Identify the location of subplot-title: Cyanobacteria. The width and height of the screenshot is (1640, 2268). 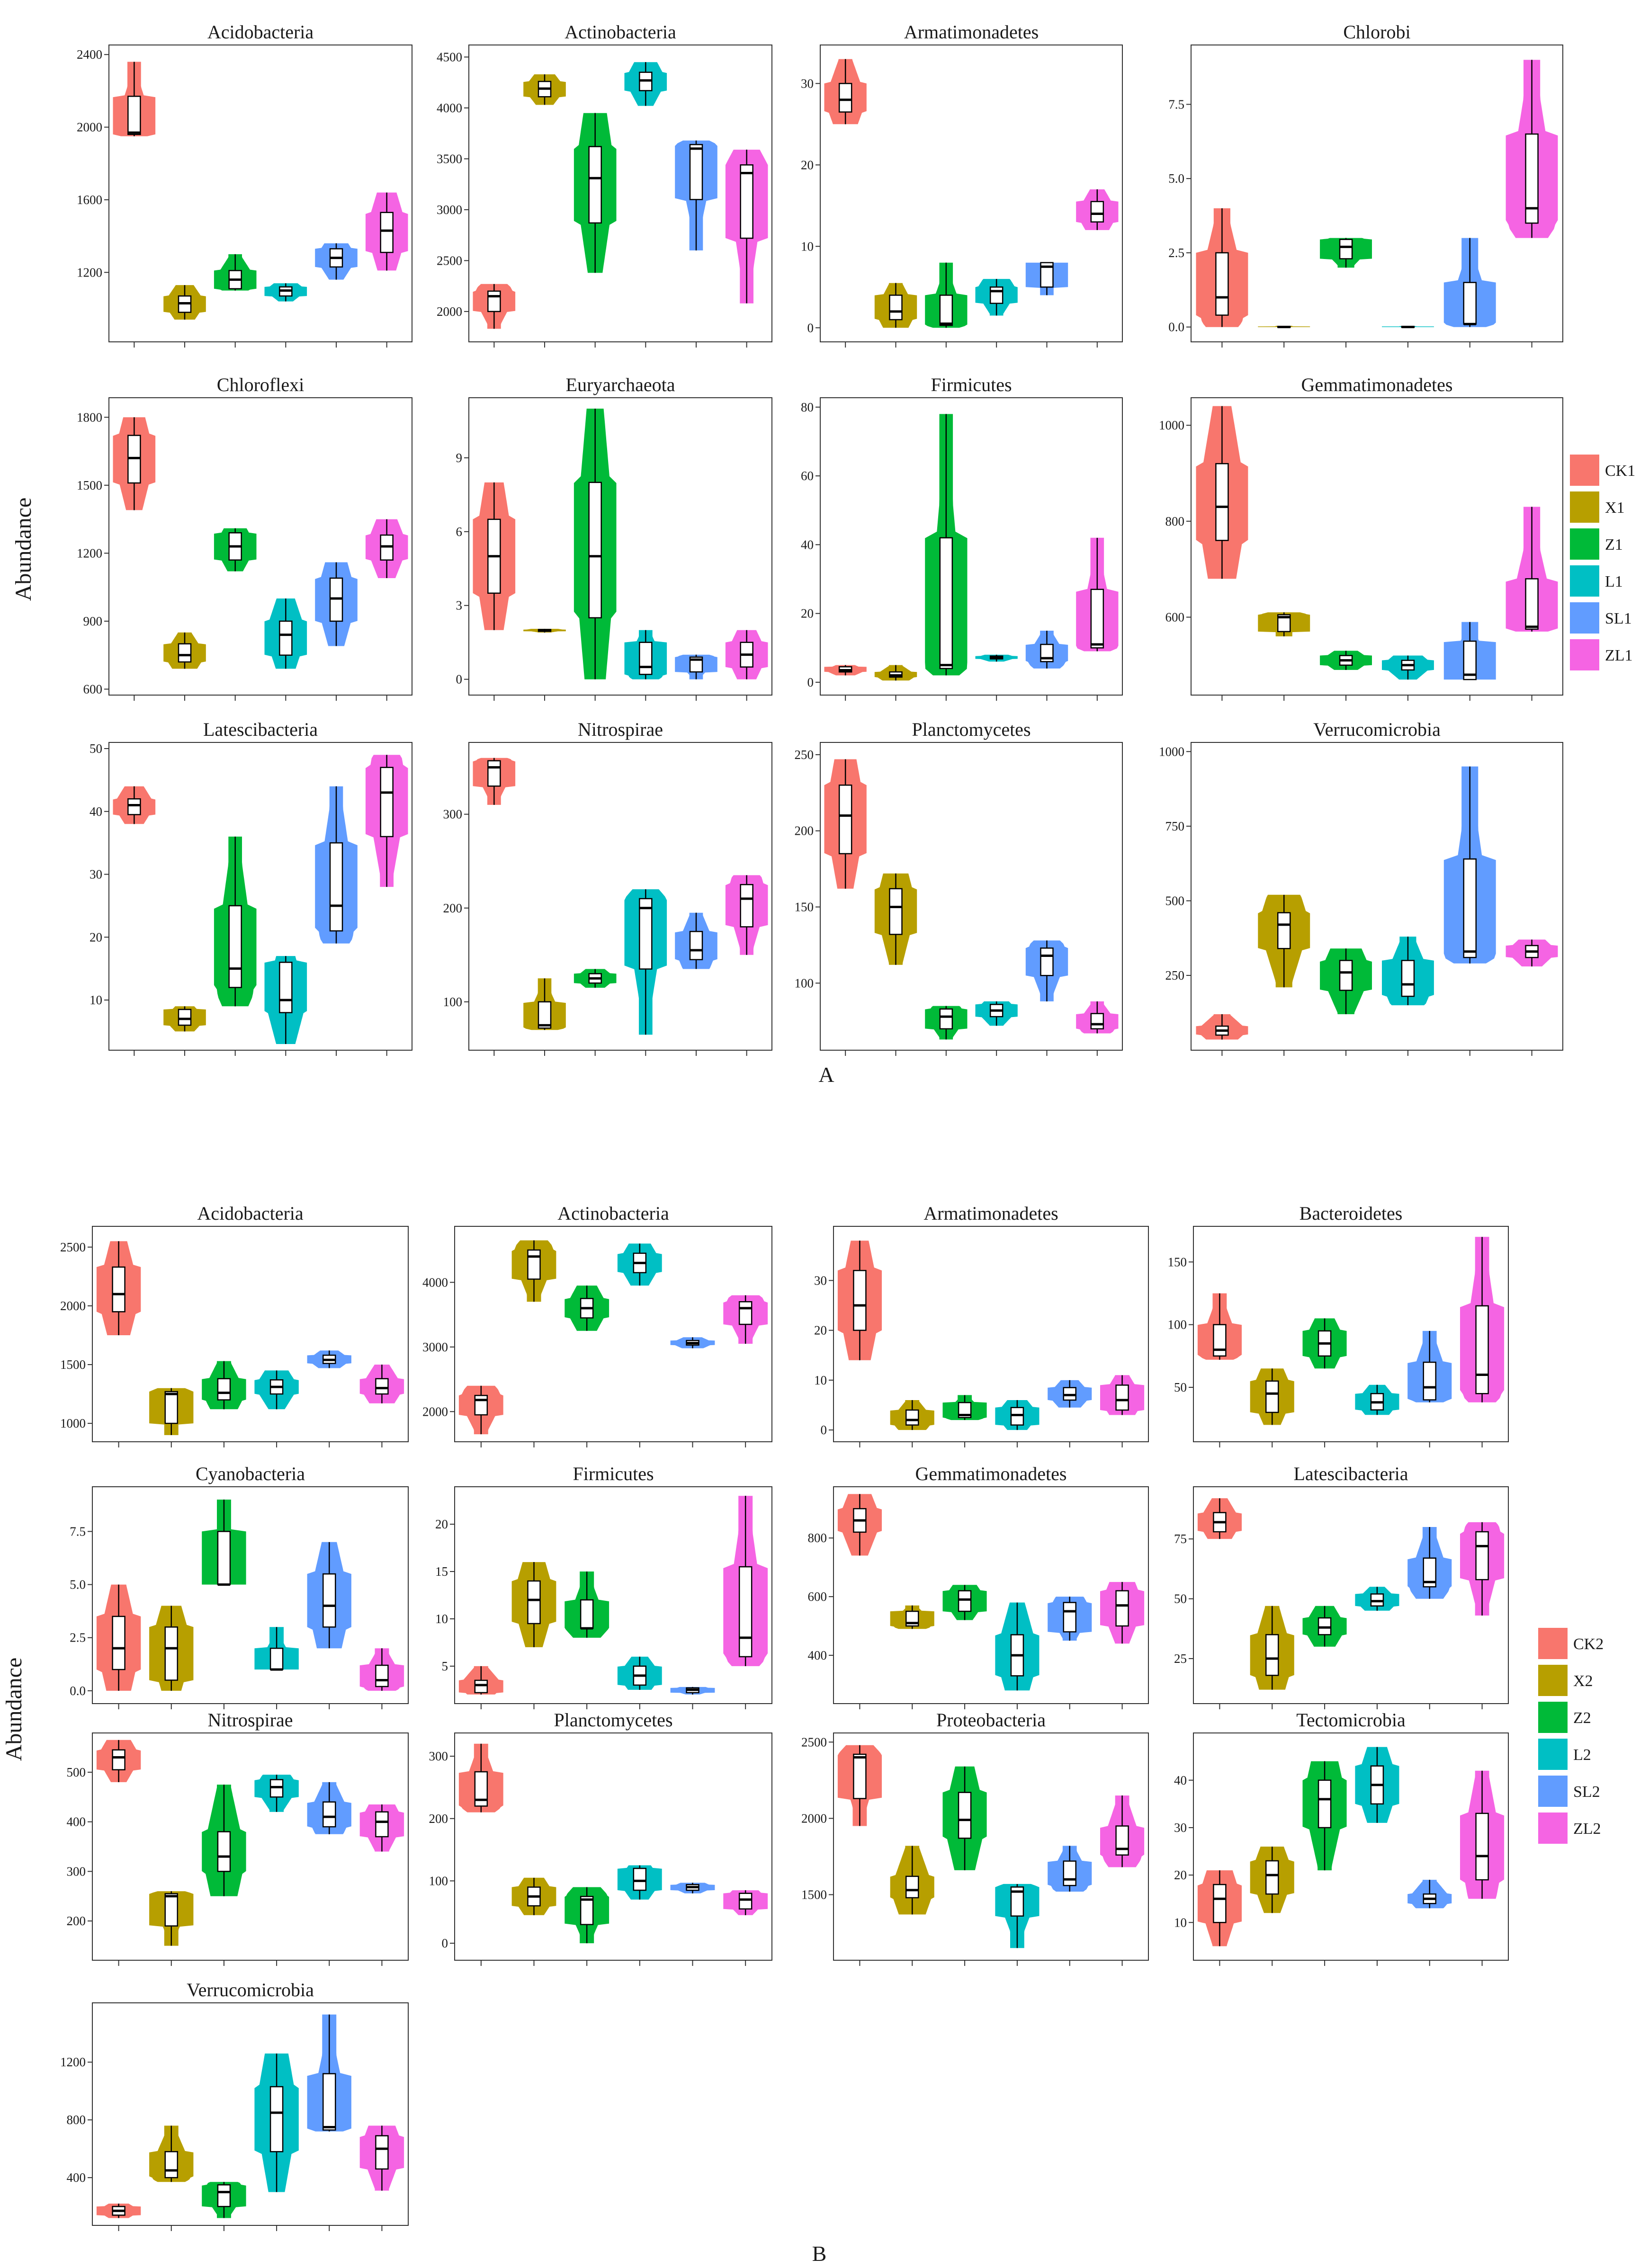
(251, 1473).